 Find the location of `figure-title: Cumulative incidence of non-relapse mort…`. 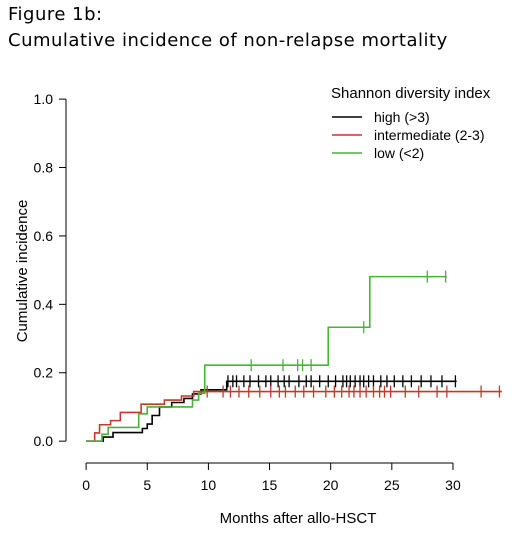

figure-title: Cumulative incidence of non-relapse mort… is located at coordinates (228, 40).